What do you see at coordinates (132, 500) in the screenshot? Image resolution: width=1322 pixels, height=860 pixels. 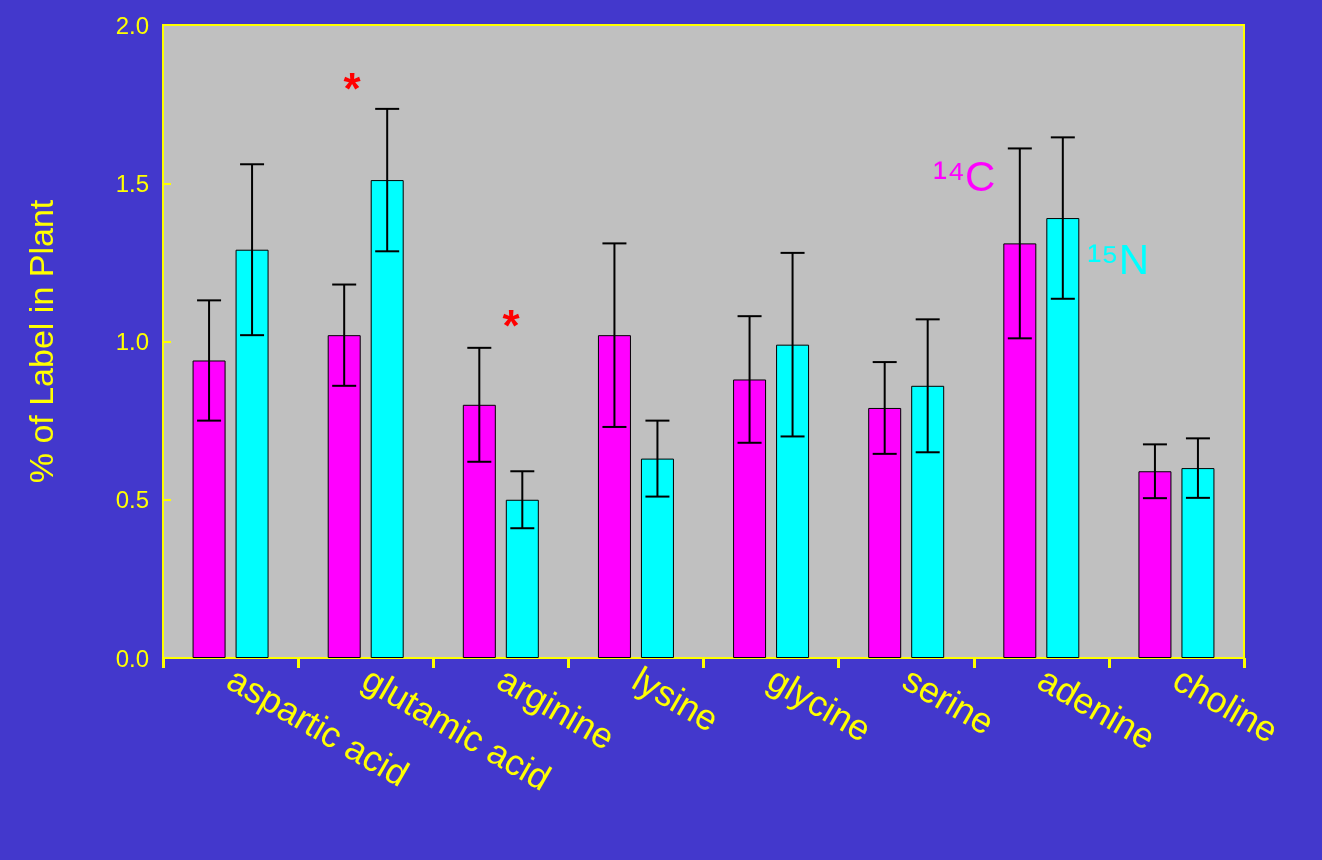 I see `y-tick-label: 0.5` at bounding box center [132, 500].